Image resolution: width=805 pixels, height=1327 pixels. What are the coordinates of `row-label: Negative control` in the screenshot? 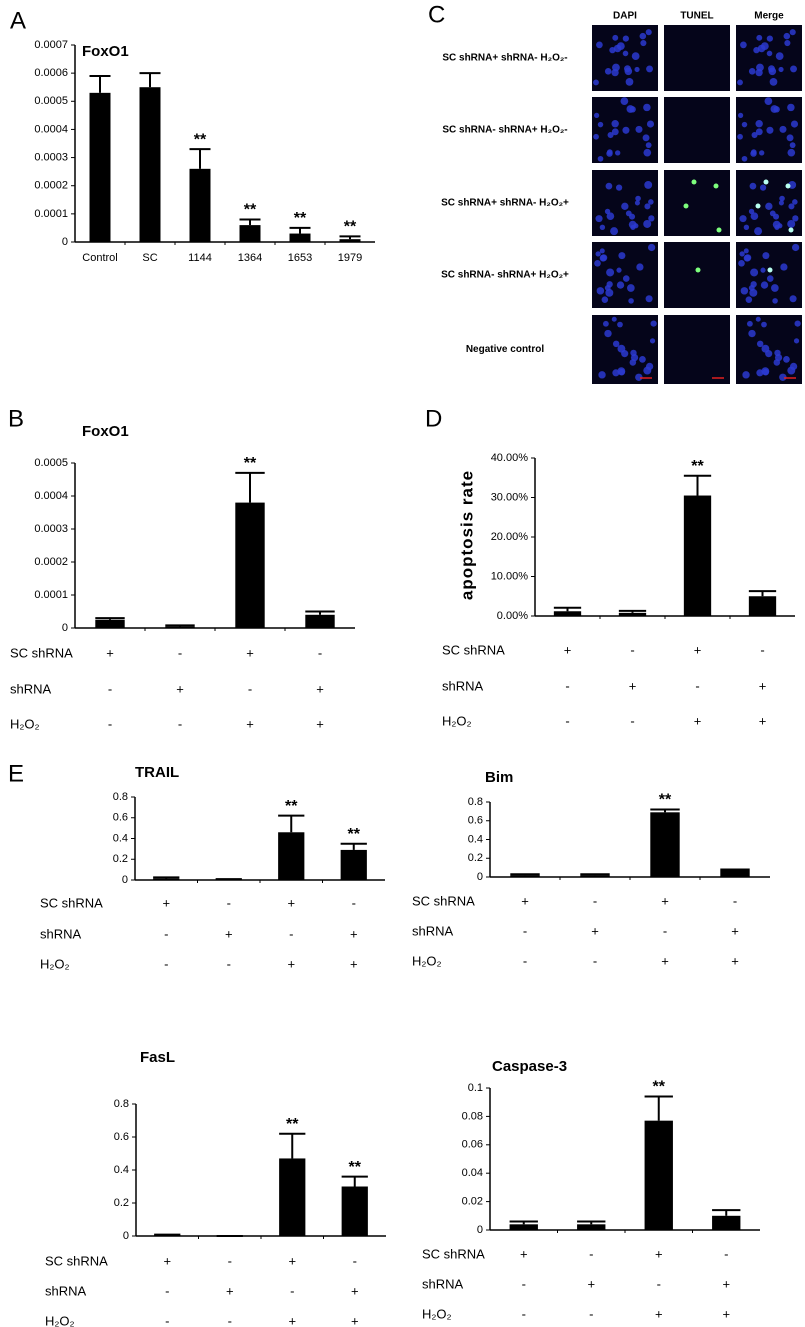 It's located at (505, 349).